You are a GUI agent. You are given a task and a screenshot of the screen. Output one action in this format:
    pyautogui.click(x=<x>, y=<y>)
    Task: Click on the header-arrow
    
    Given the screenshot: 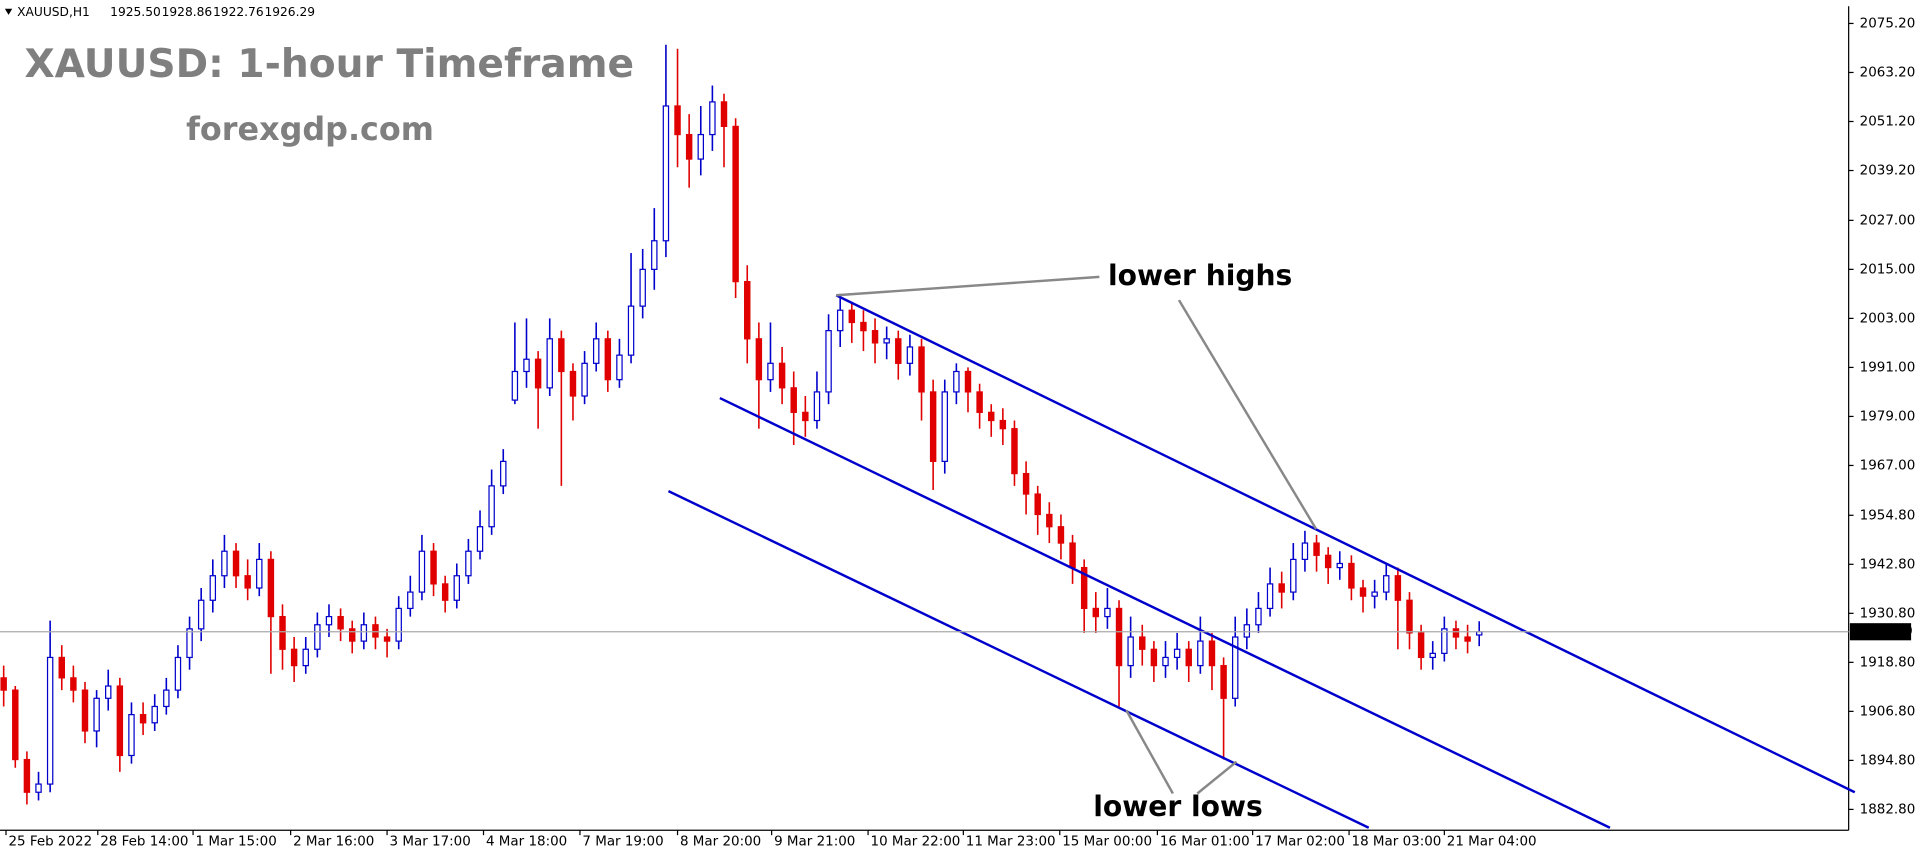 What is the action you would take?
    pyautogui.click(x=8, y=11)
    